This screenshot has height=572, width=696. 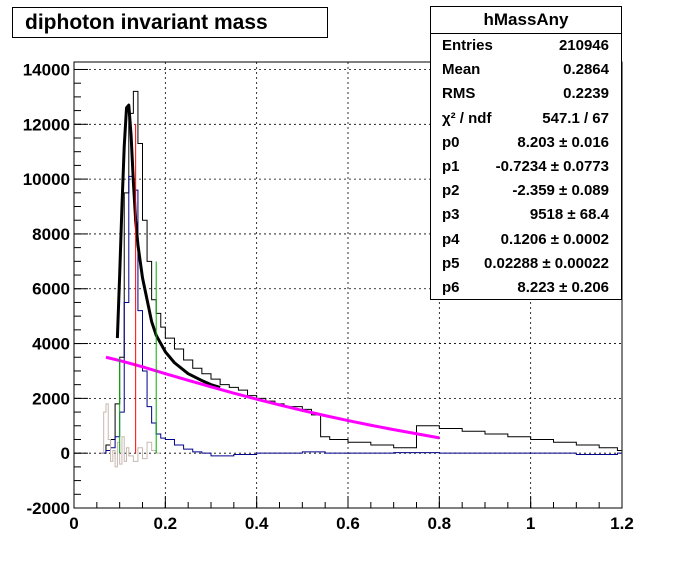 What do you see at coordinates (554, 239) in the screenshot?
I see `stats-value: 0.1206 ± 0.0002` at bounding box center [554, 239].